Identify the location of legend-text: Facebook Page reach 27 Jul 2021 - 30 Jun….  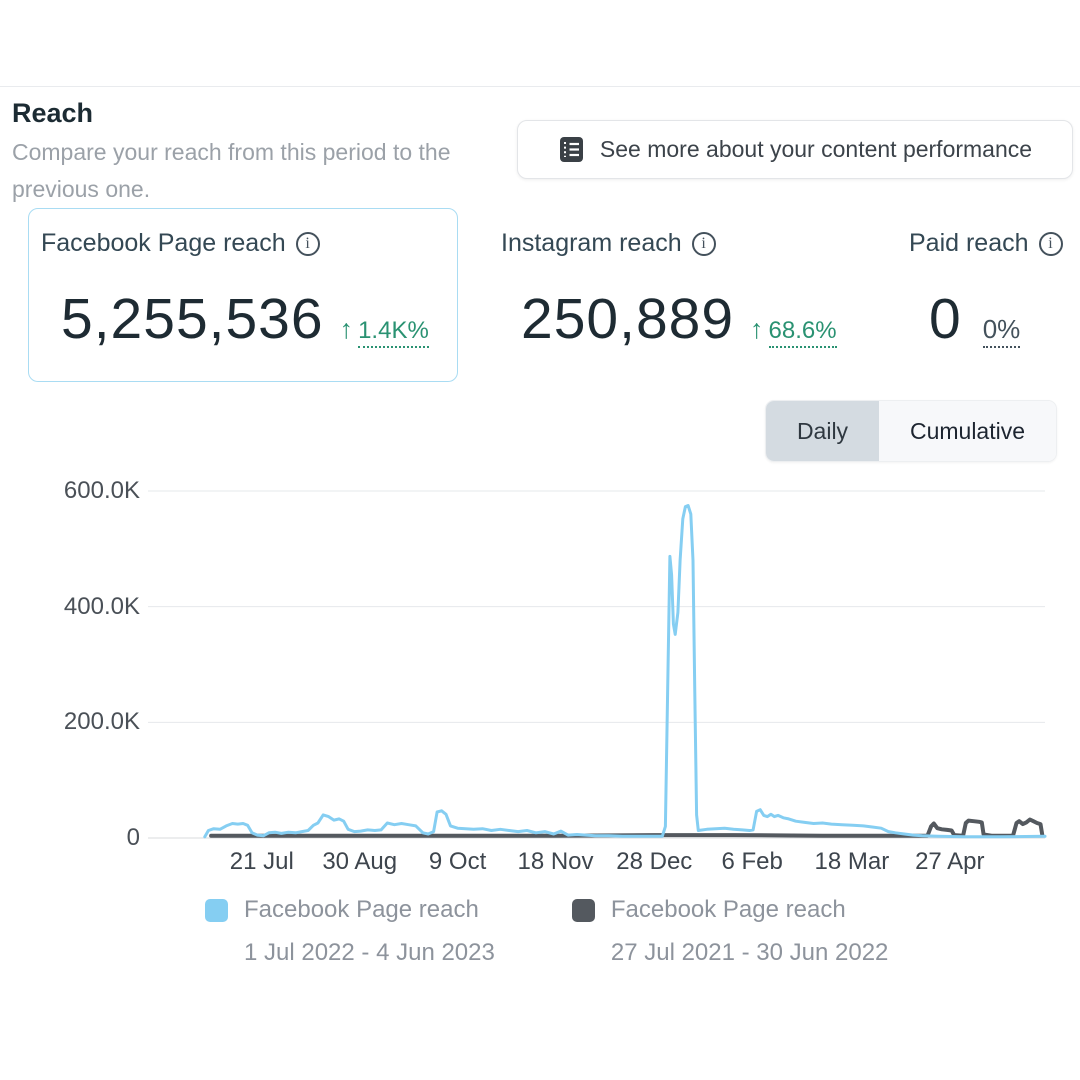
(750, 931).